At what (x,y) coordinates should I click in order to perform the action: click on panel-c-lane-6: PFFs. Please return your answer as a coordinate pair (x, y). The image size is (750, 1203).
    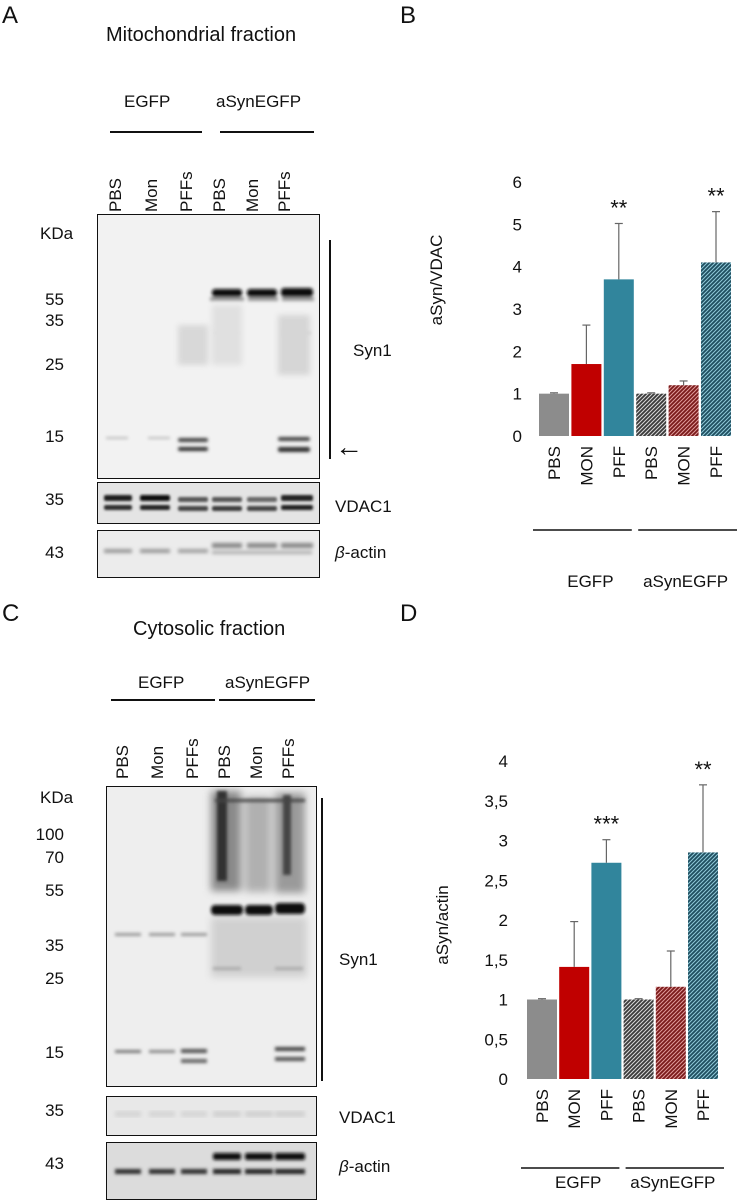
    Looking at the image, I should click on (288, 758).